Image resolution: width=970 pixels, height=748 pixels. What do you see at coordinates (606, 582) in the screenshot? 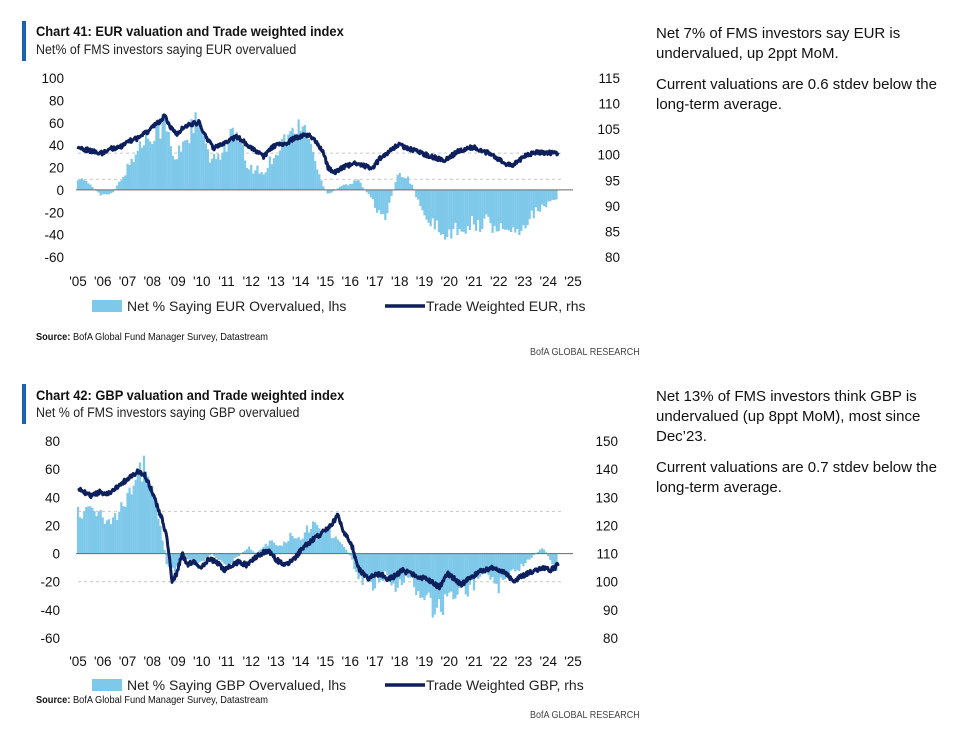
I see `y-right-tick-label: 100` at bounding box center [606, 582].